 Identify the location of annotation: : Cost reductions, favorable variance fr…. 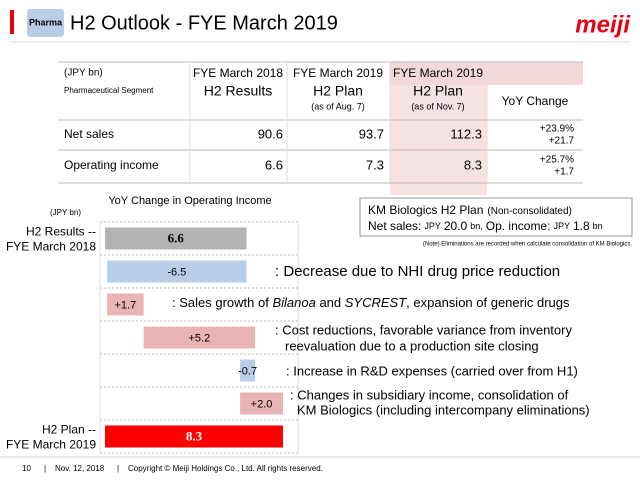
(423, 329).